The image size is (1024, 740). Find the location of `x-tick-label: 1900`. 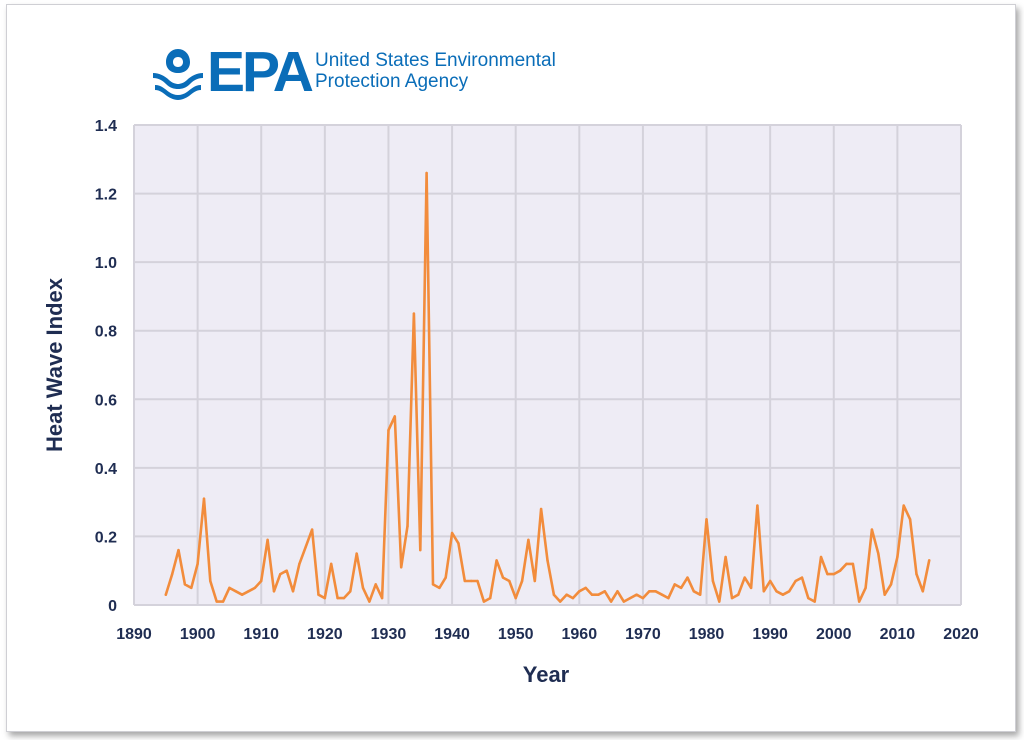

x-tick-label: 1900 is located at coordinates (198, 634).